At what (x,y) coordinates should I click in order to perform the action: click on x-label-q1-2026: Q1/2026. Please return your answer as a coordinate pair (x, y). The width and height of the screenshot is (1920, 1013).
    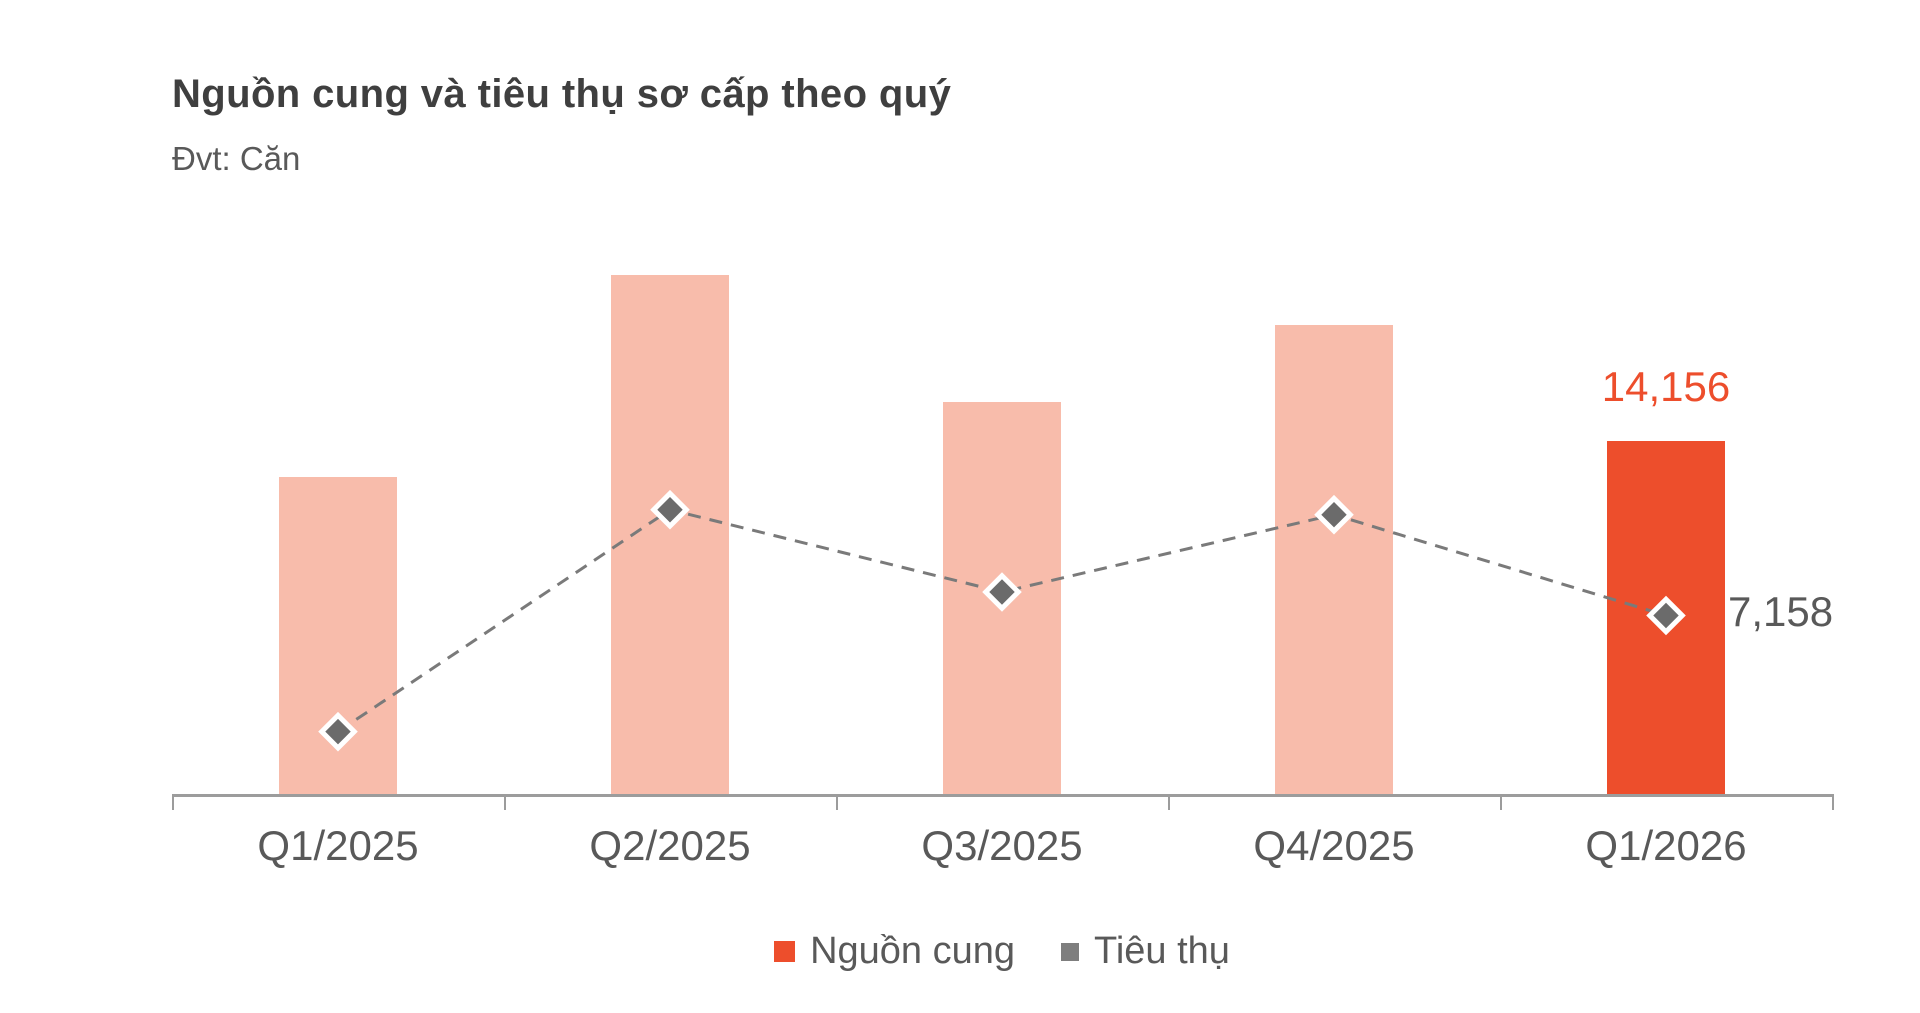
    Looking at the image, I should click on (1666, 845).